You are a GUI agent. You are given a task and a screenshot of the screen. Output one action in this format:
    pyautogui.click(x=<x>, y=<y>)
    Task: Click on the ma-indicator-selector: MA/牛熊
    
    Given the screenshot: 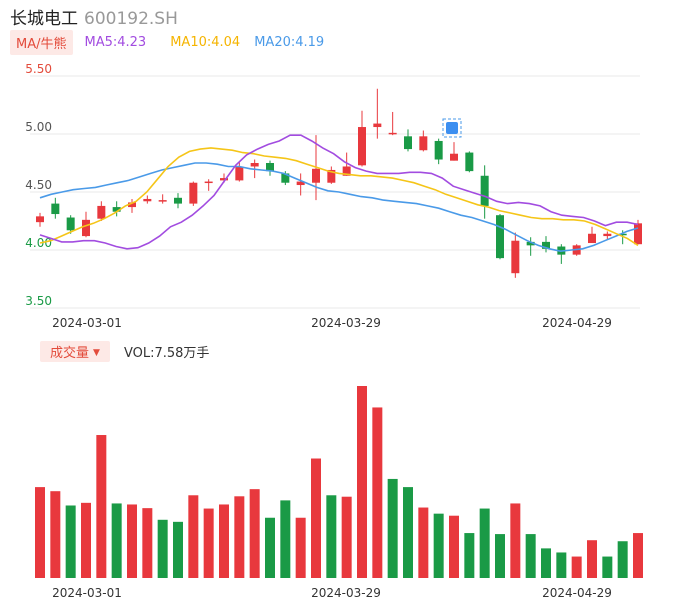 What is the action you would take?
    pyautogui.click(x=41, y=42)
    